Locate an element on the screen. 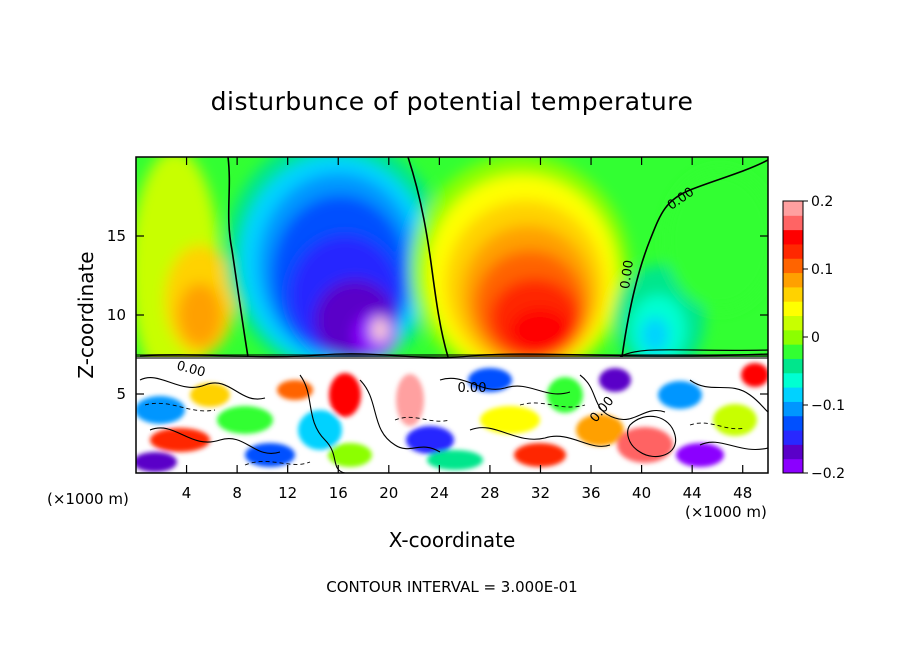 Image resolution: width=904 pixels, height=654 pixels. y-tick-label: 5 is located at coordinates (121, 394).